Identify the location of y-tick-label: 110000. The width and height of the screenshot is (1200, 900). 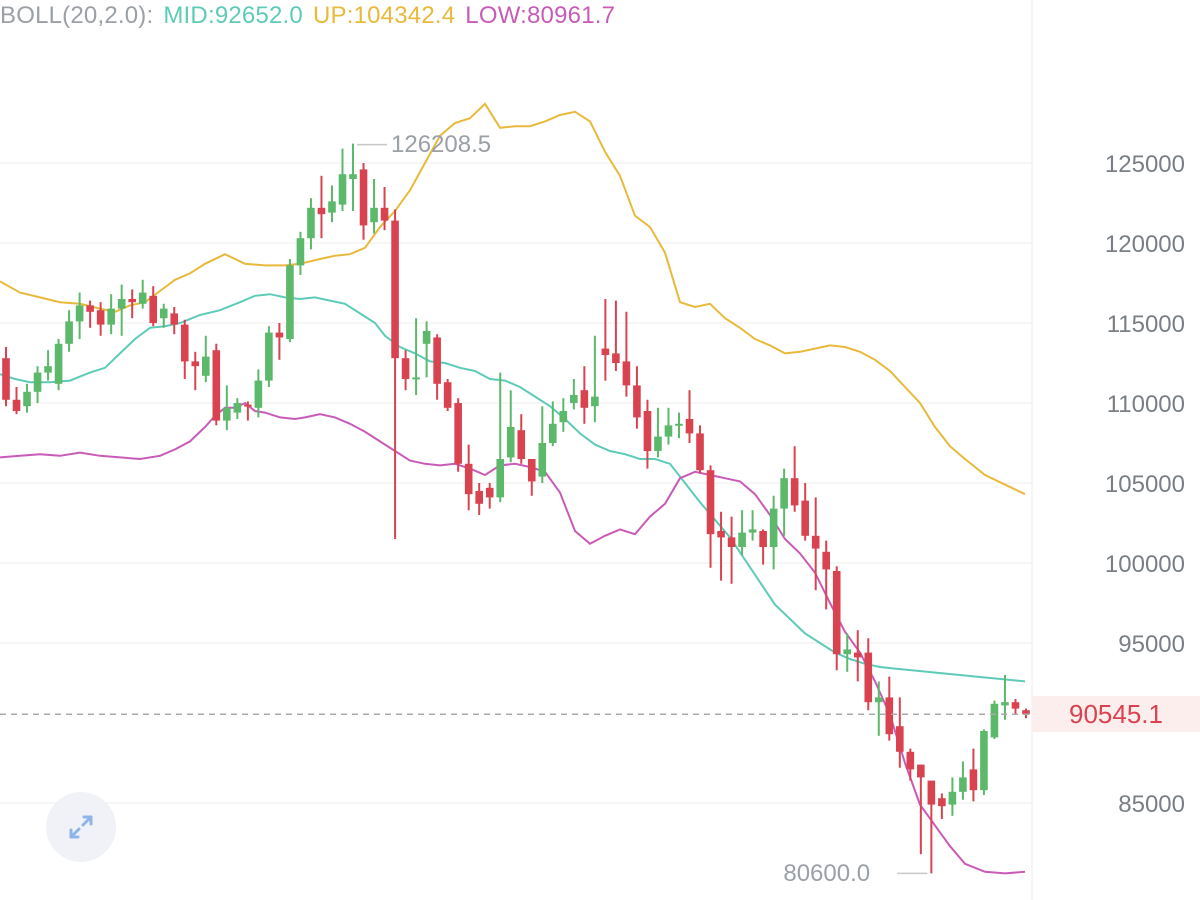
(1146, 404).